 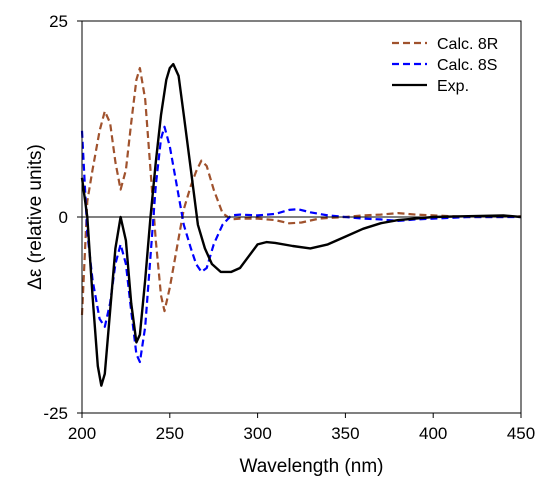 What do you see at coordinates (63, 217) in the screenshot?
I see `y-tick-label: 0` at bounding box center [63, 217].